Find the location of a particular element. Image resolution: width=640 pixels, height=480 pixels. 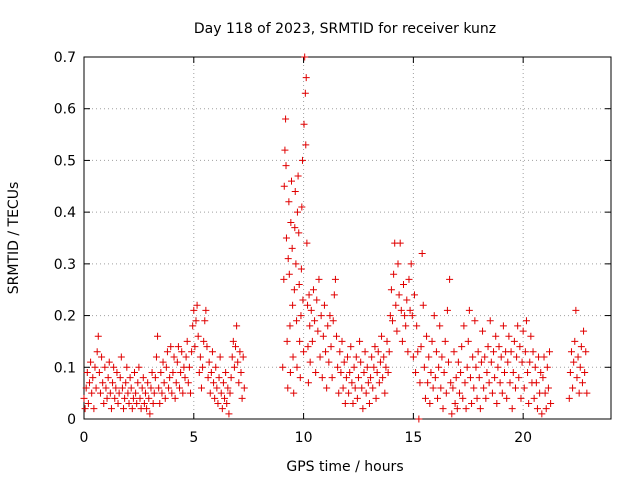

x-tick-label: 5 is located at coordinates (193, 438).